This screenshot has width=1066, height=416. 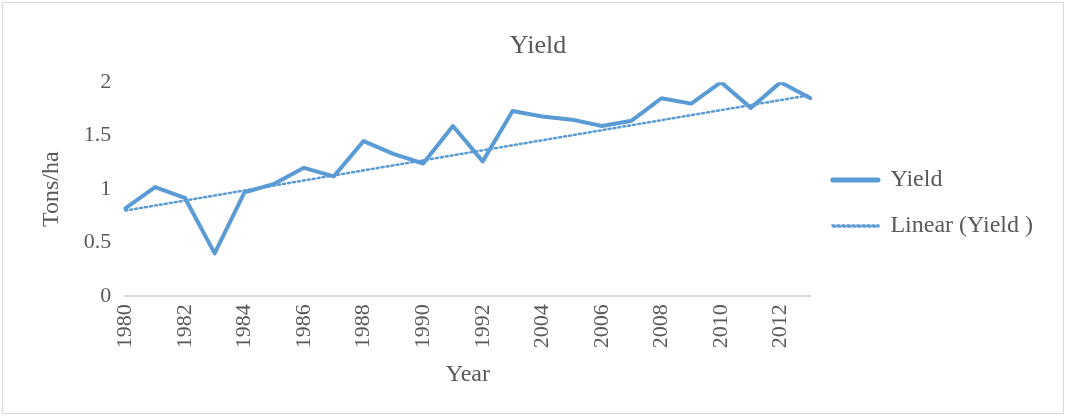 What do you see at coordinates (97, 134) in the screenshot?
I see `y-tick-label: 1.5` at bounding box center [97, 134].